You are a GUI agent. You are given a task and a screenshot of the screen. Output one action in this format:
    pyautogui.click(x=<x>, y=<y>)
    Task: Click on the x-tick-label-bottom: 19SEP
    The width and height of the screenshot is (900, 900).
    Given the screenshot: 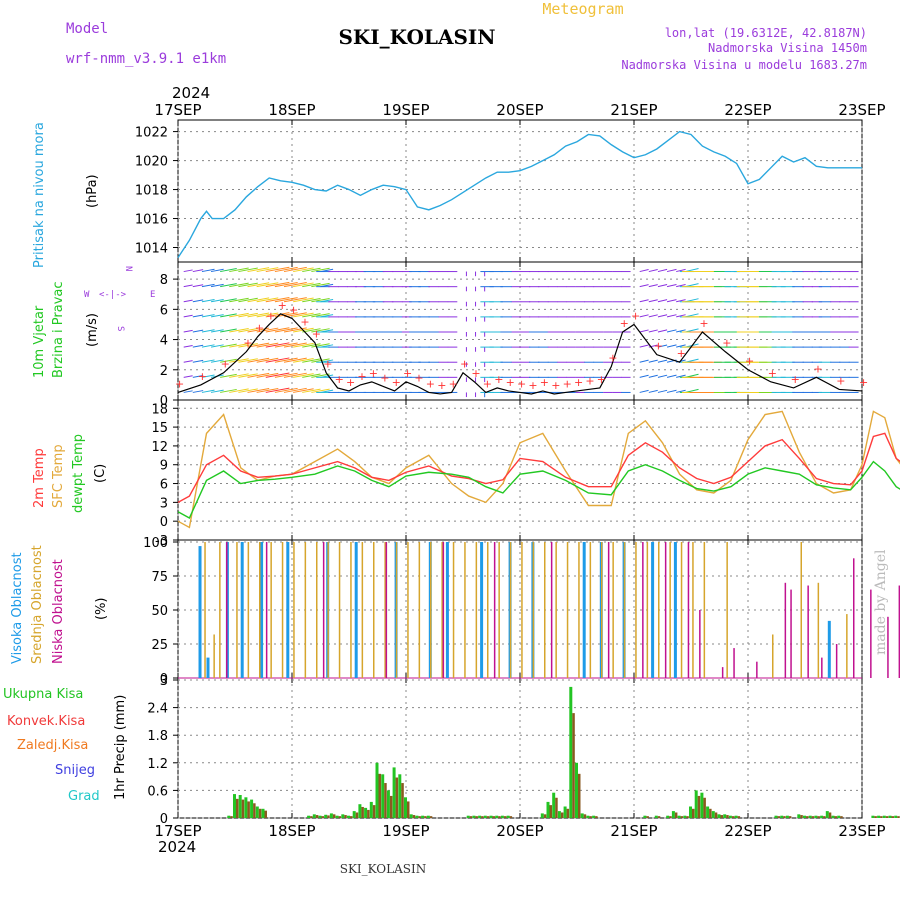 What is the action you would take?
    pyautogui.click(x=405, y=831)
    